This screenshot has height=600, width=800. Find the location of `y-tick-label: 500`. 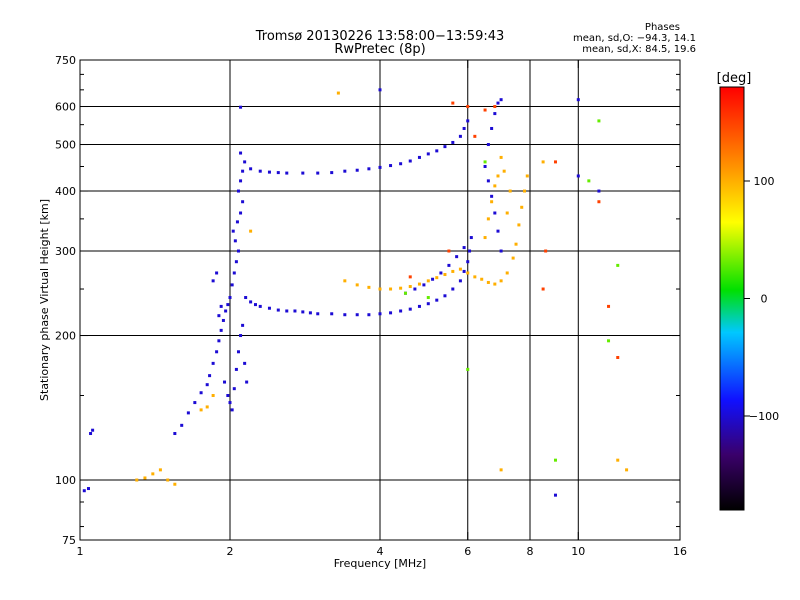

y-tick-label: 500 is located at coordinates (65, 145).